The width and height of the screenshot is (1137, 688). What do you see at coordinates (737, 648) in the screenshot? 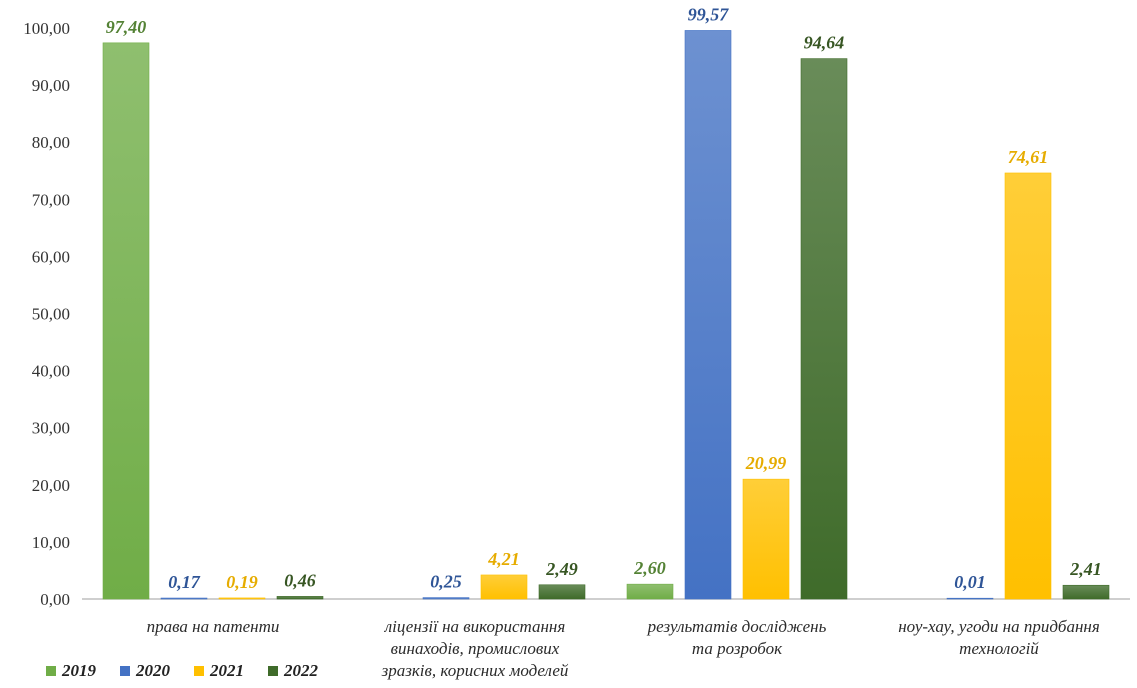
I see `category-label: та розробок` at bounding box center [737, 648].